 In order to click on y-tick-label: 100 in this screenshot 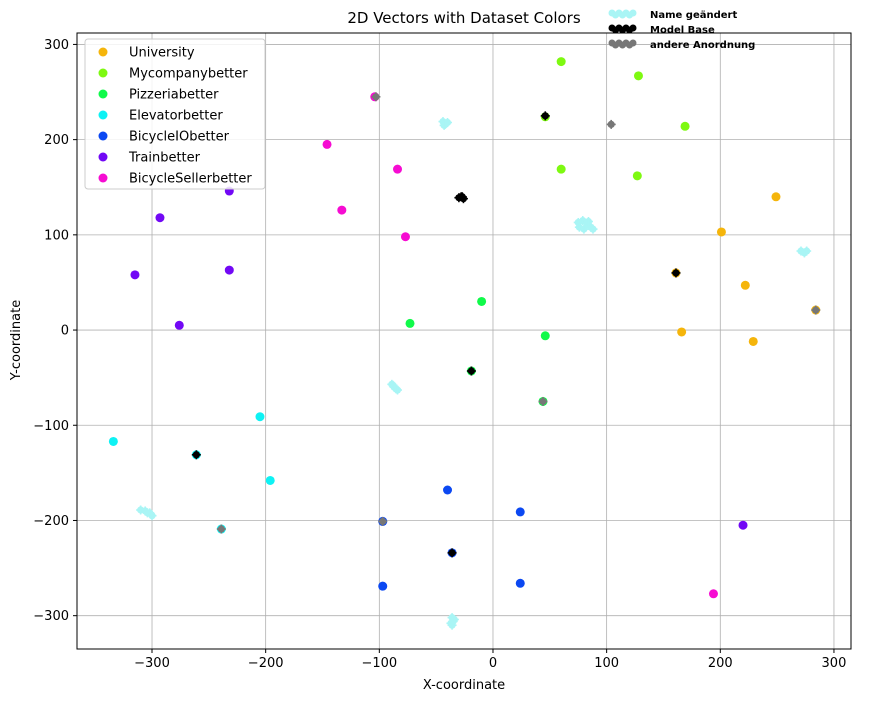, I will do `click(56, 235)`.